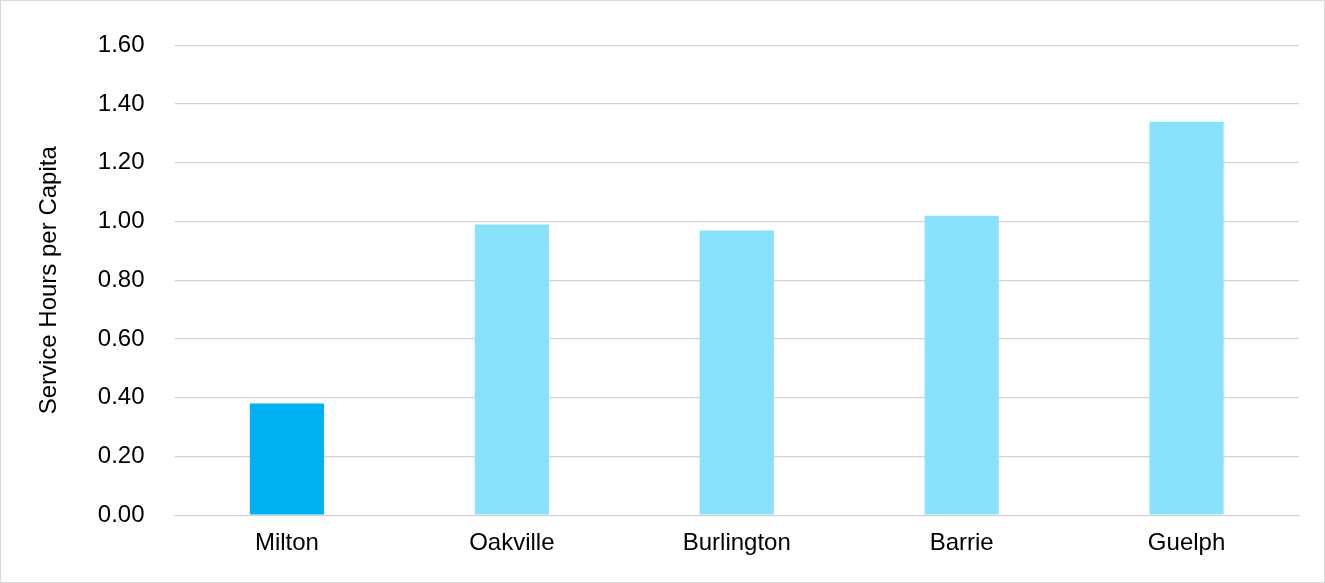 This screenshot has width=1325, height=583. Describe the element at coordinates (512, 542) in the screenshot. I see `x-tick-label: Oakville` at that location.